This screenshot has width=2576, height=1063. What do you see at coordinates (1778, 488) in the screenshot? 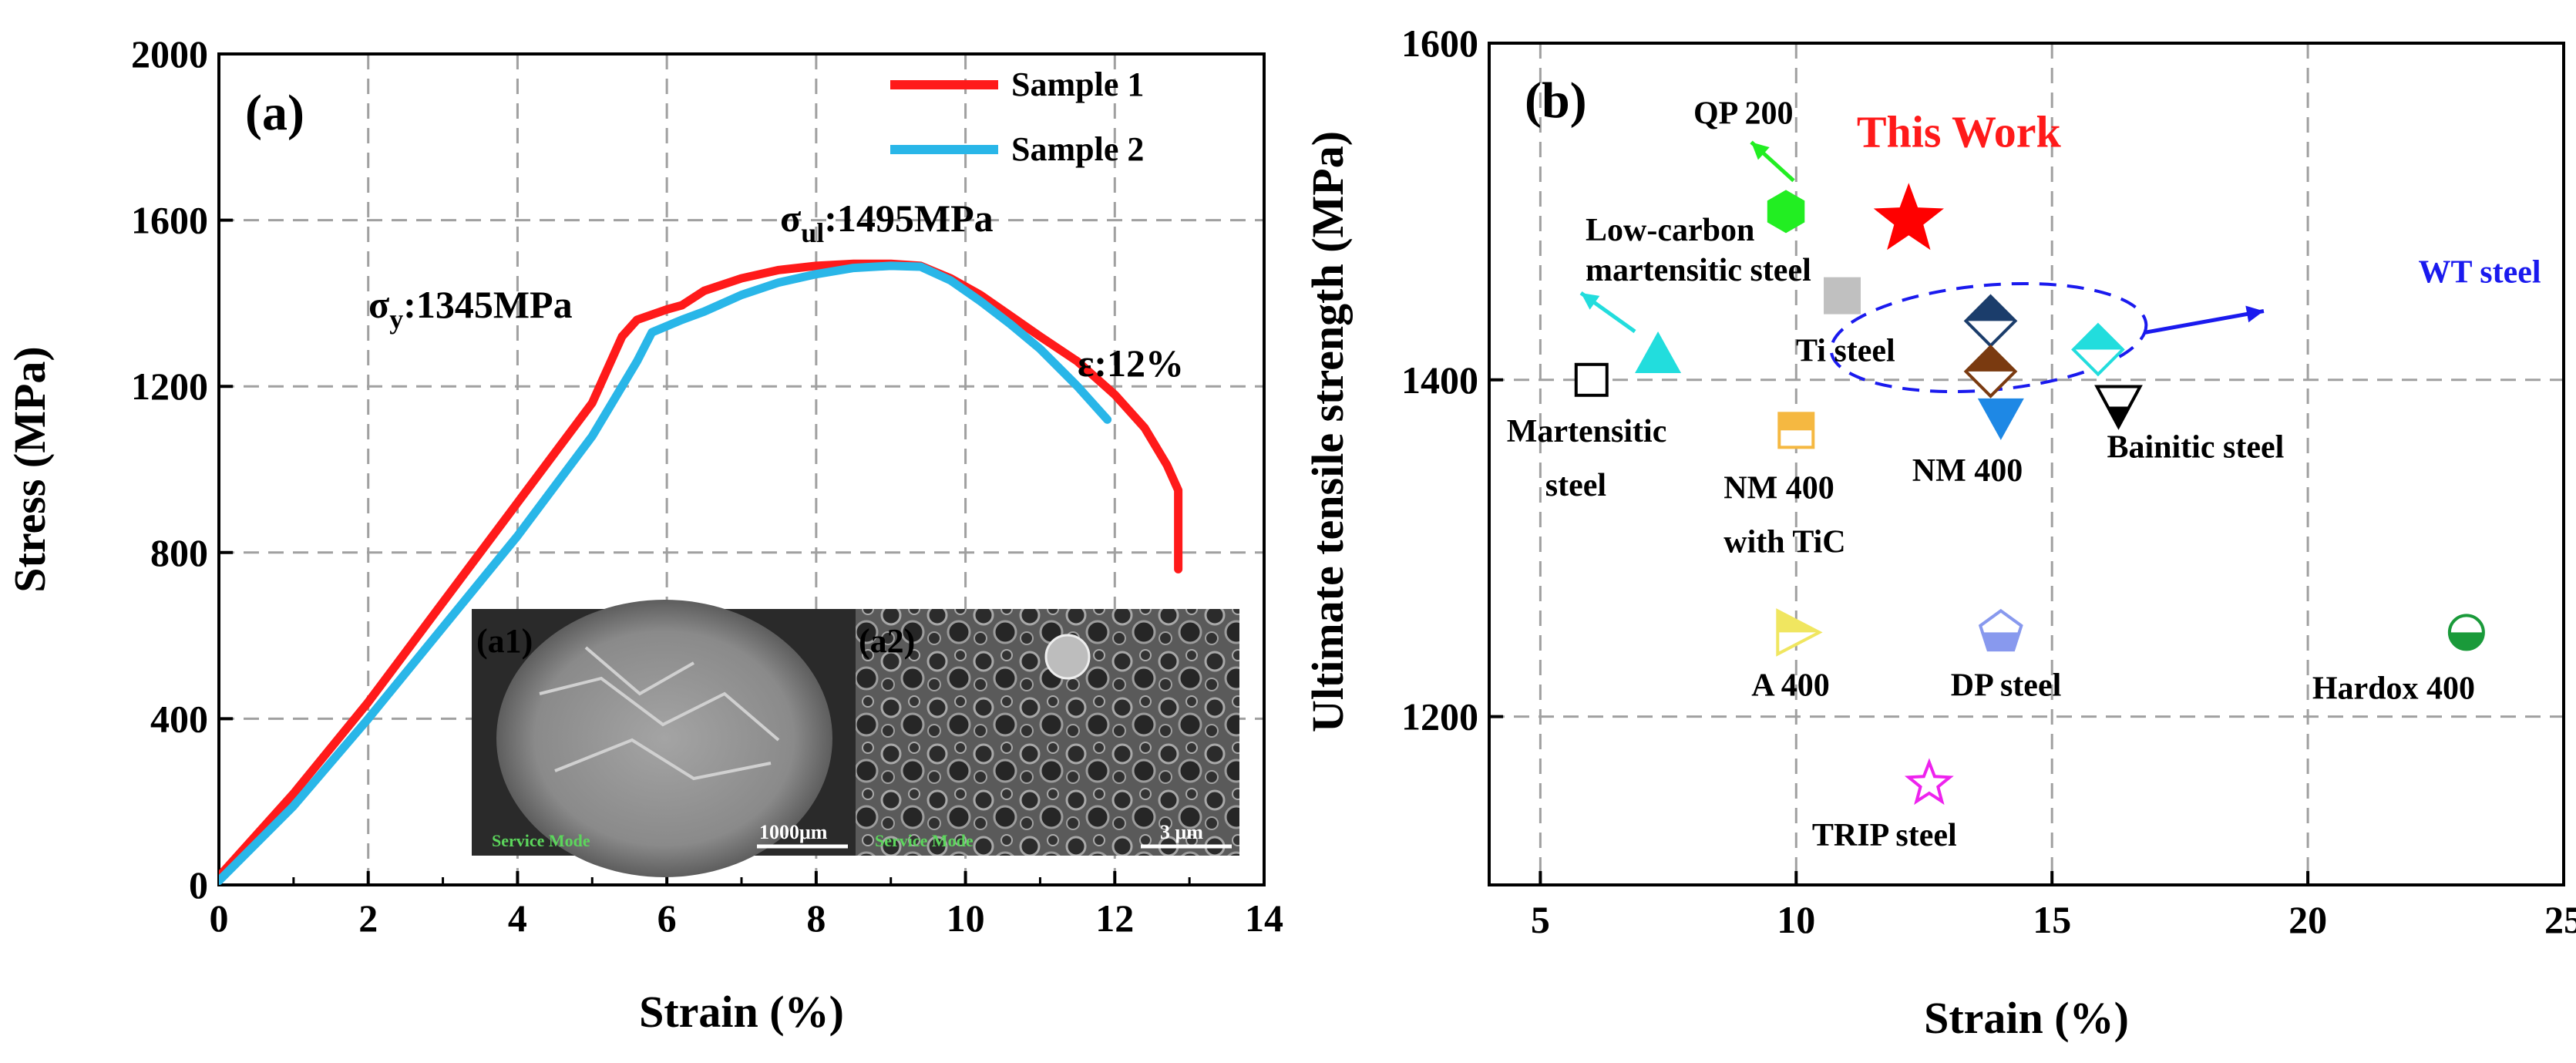
I see `point-label-line: NM 400` at bounding box center [1778, 488].